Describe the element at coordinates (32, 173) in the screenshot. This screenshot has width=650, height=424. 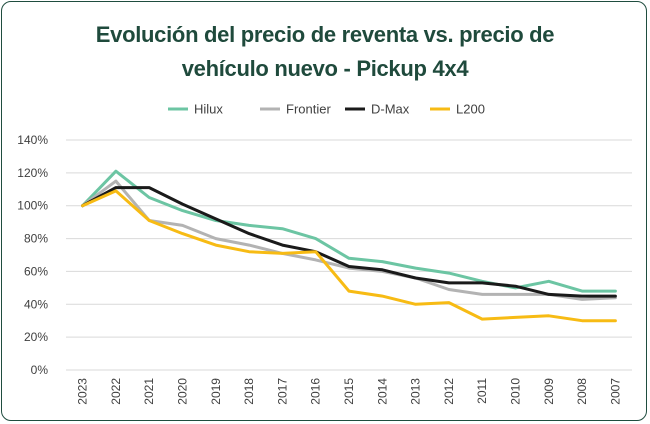
I see `y-tick-label: 120%` at that location.